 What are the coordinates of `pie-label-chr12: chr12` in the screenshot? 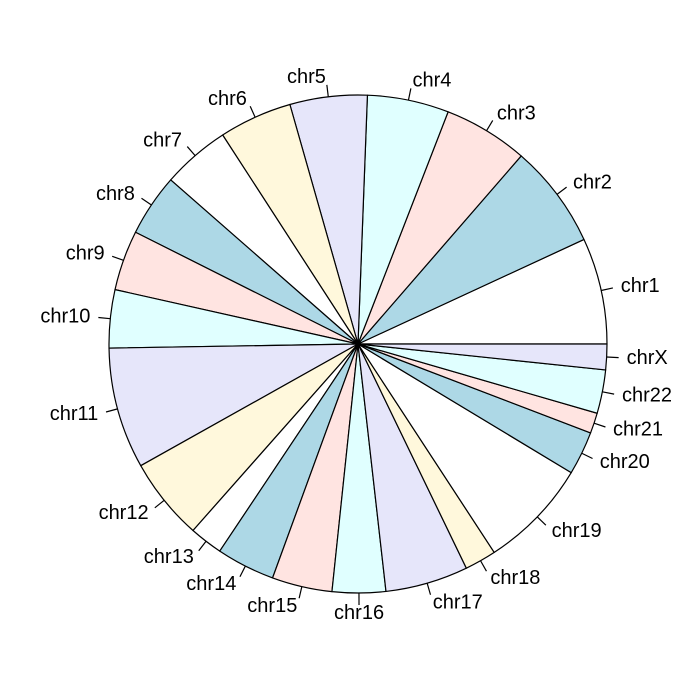 It's located at (124, 513).